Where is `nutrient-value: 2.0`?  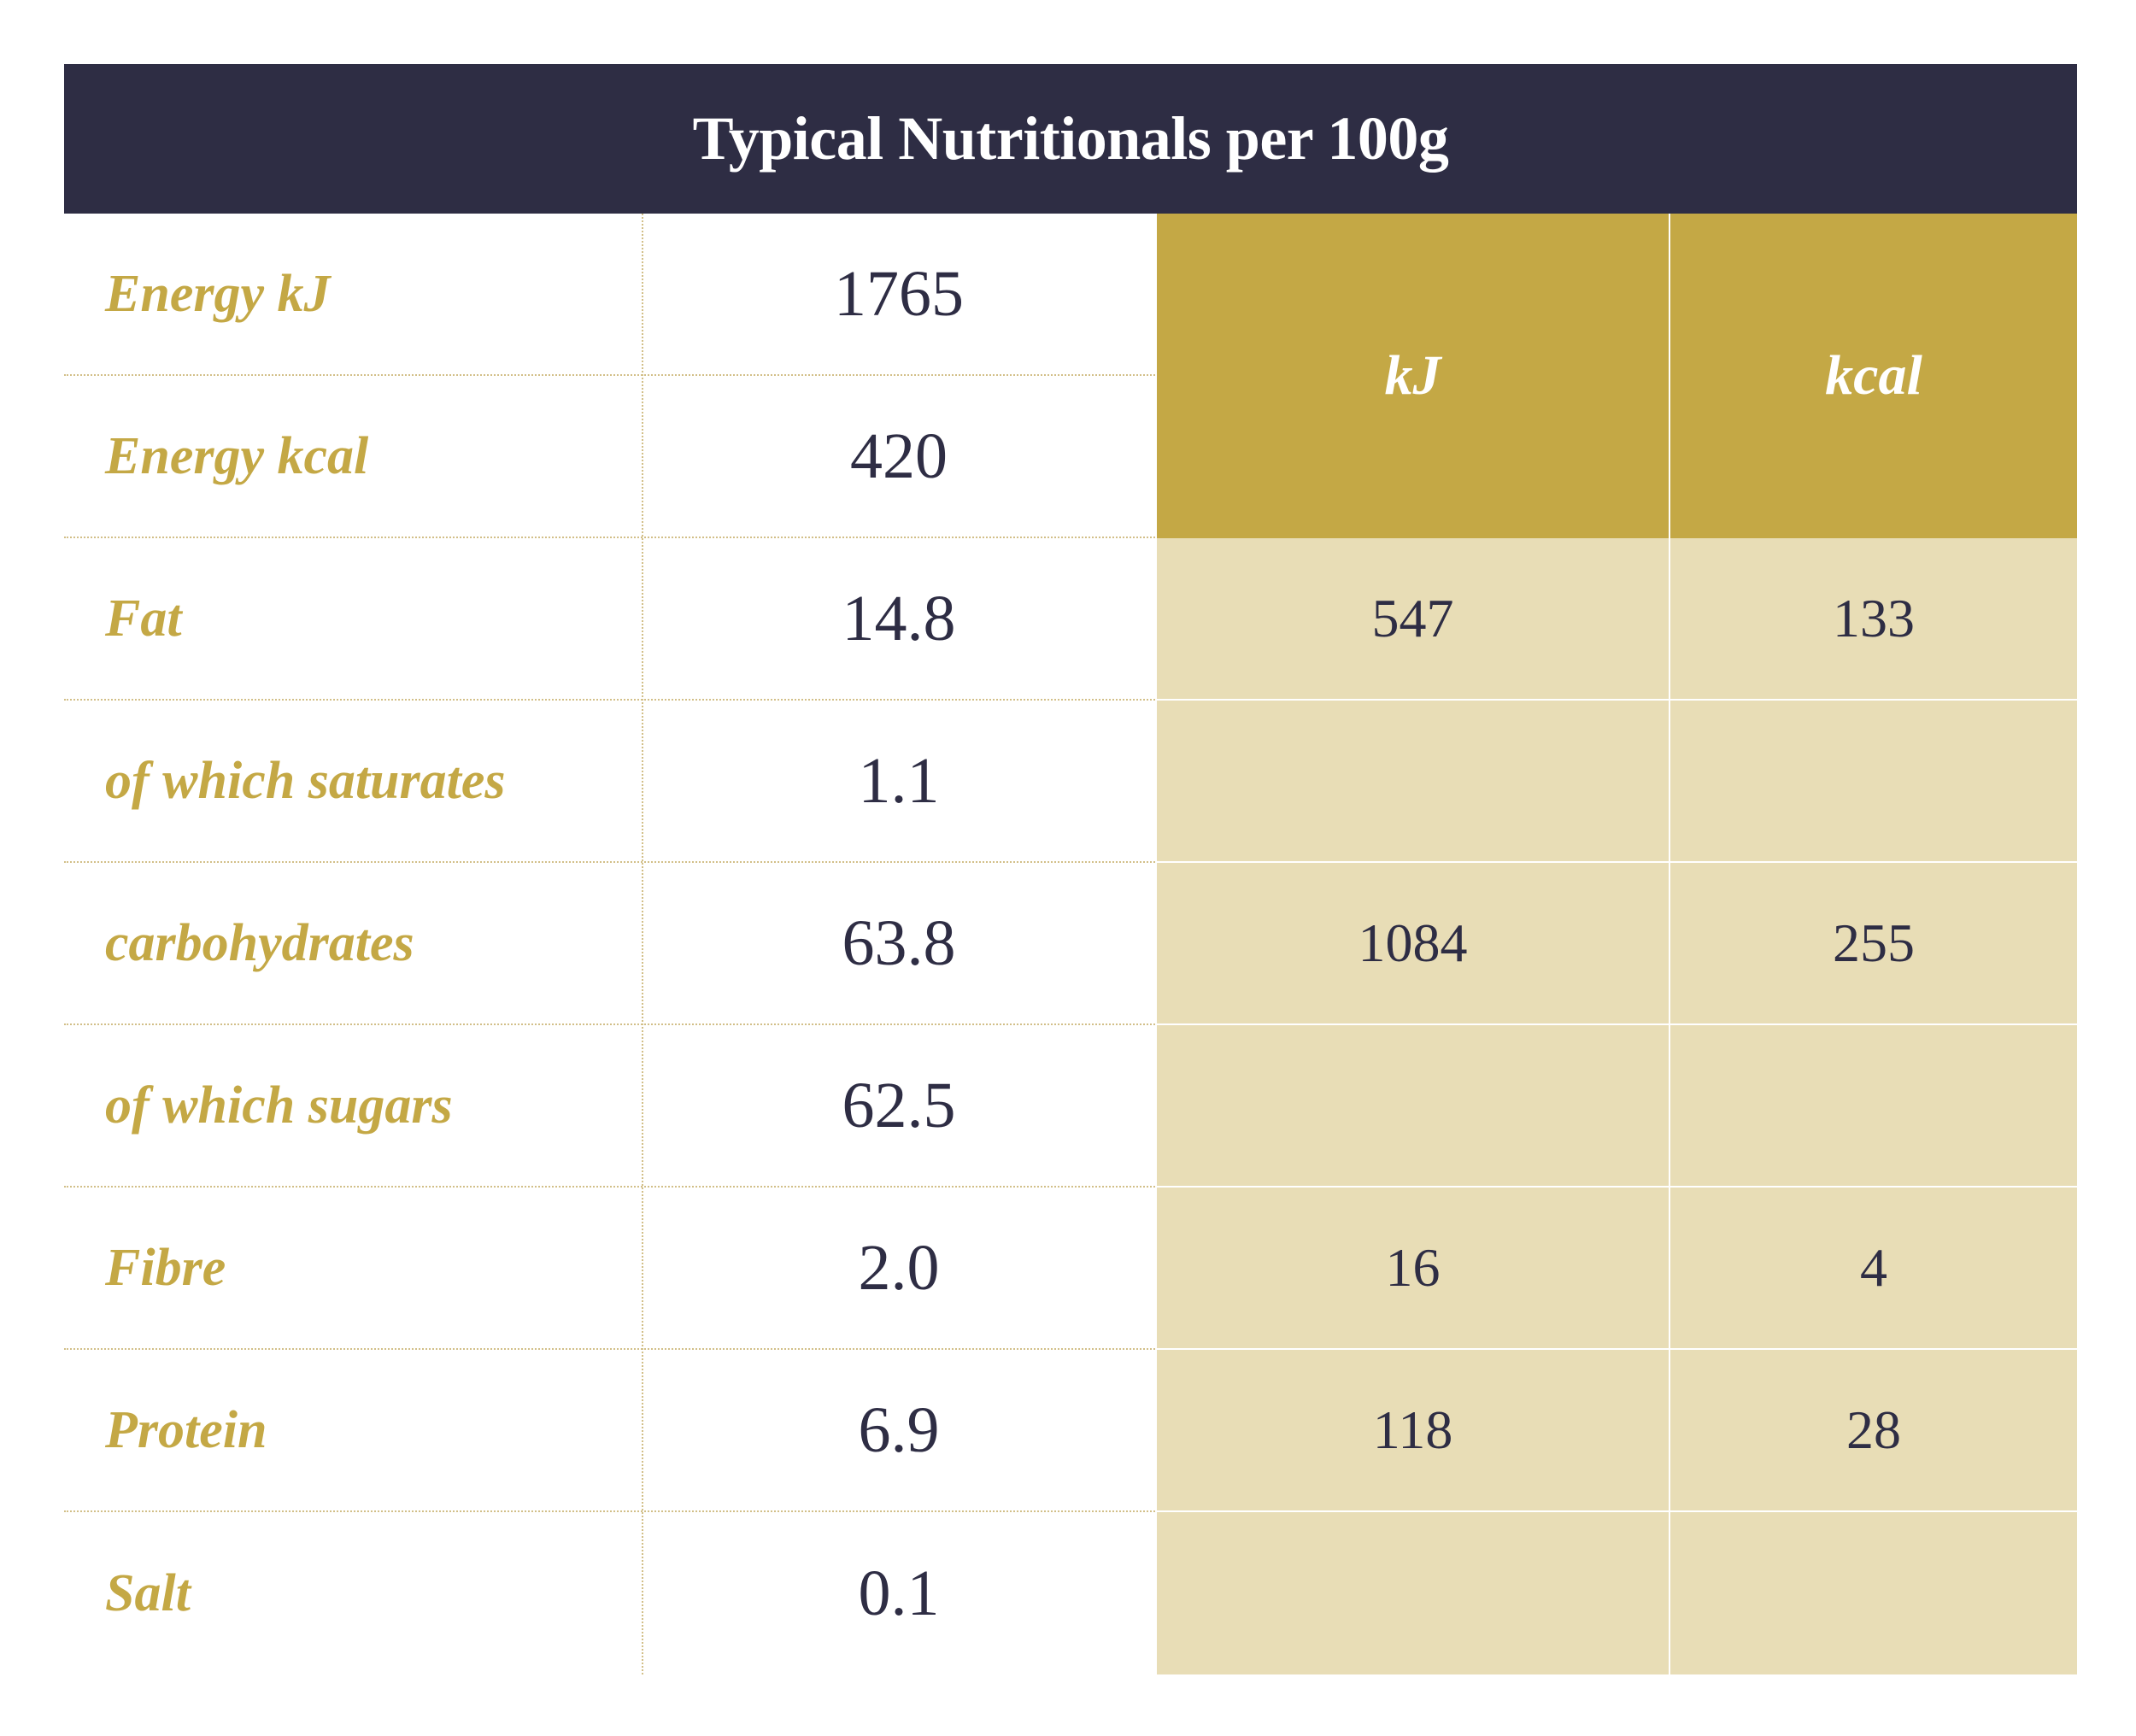
nutrient-value: 2.0 is located at coordinates (899, 1268).